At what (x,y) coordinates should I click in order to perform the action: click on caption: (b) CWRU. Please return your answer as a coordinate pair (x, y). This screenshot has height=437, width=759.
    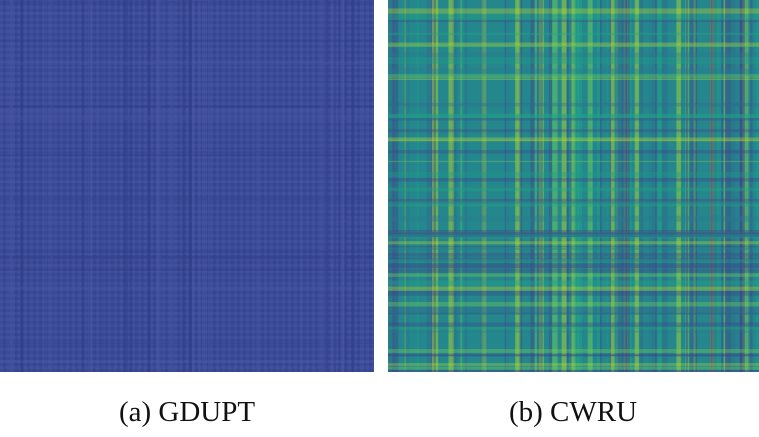
    Looking at the image, I should click on (573, 412).